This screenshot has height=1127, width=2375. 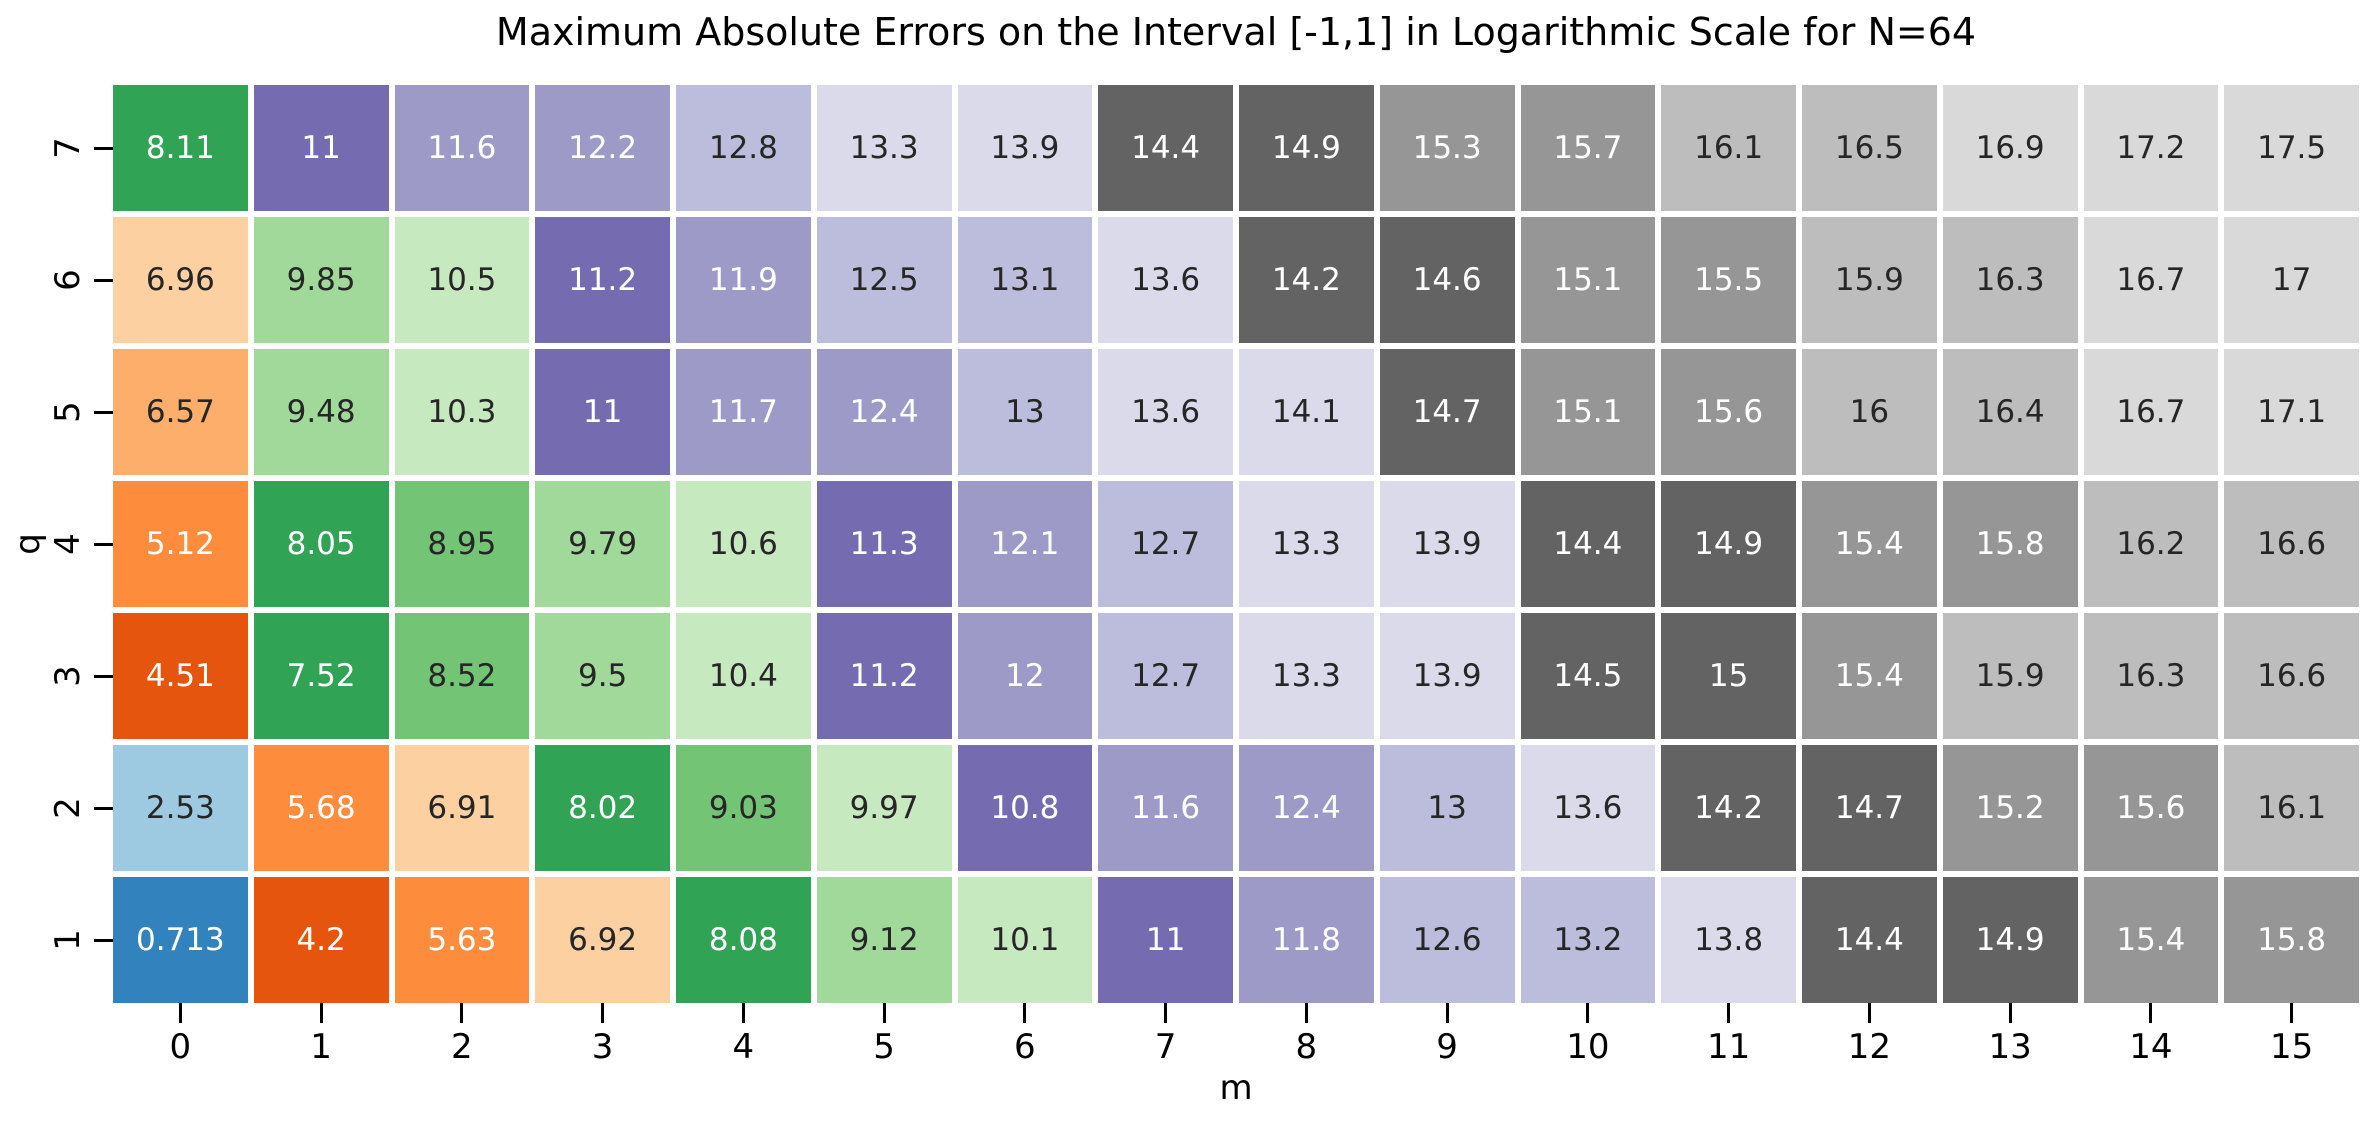 I want to click on heatmap-cell-q2-m10: 13.6, so click(x=1588, y=808).